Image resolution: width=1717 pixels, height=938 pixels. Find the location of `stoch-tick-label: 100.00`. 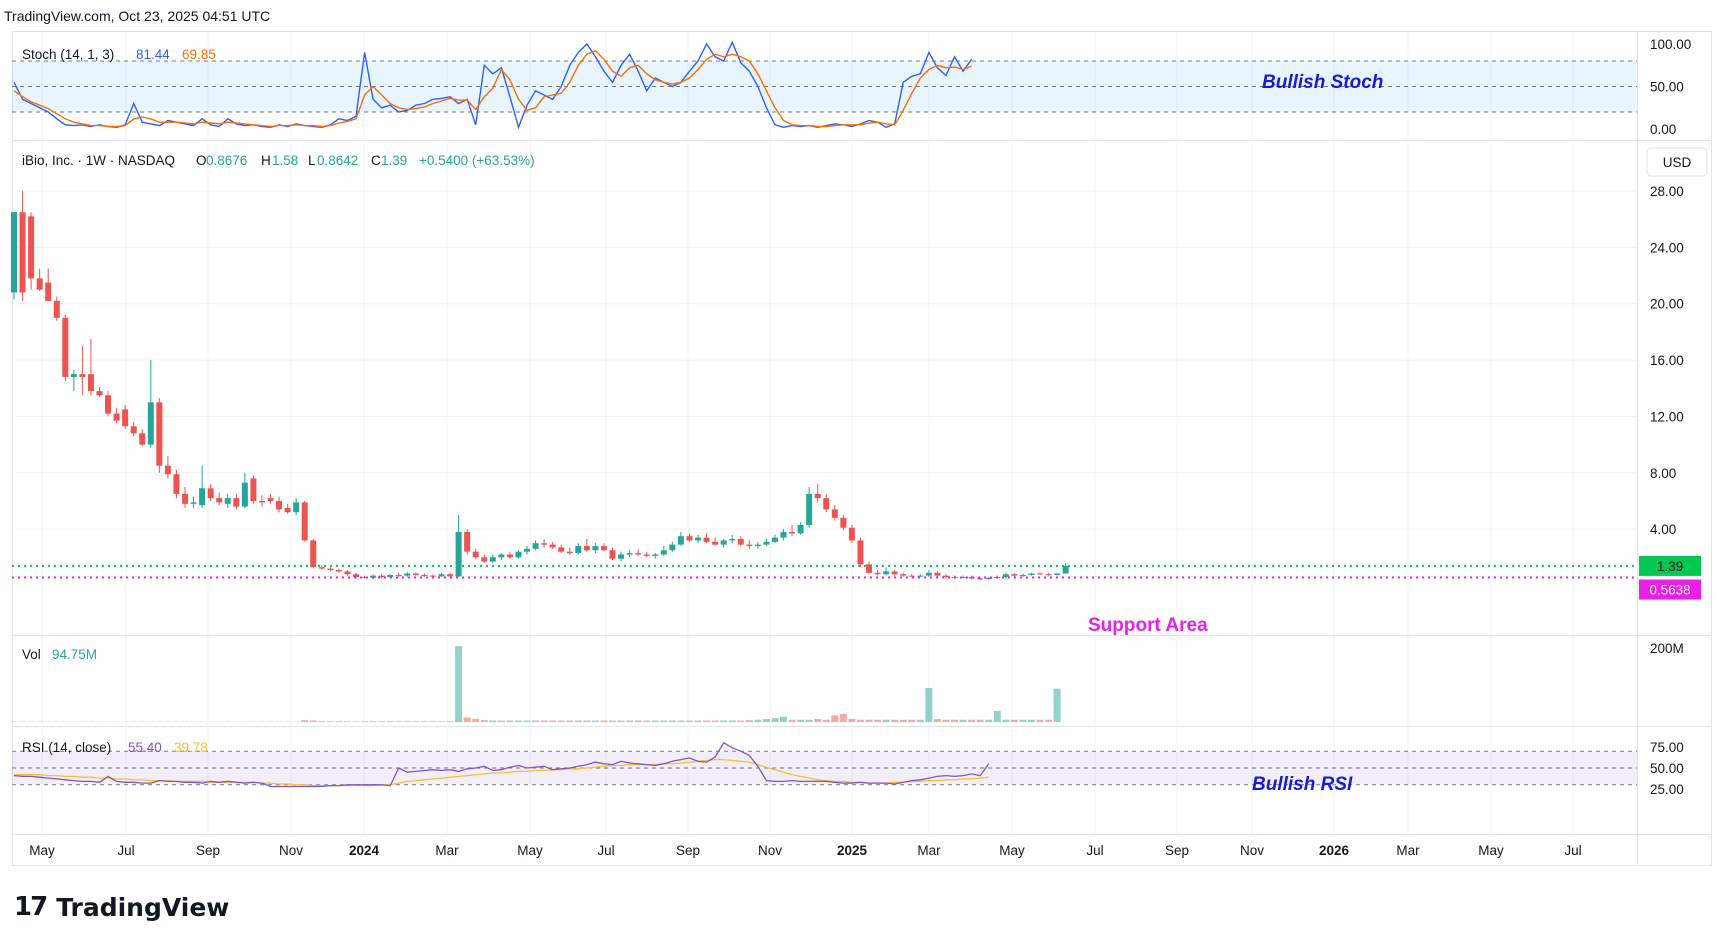

stoch-tick-label: 100.00 is located at coordinates (1670, 44).